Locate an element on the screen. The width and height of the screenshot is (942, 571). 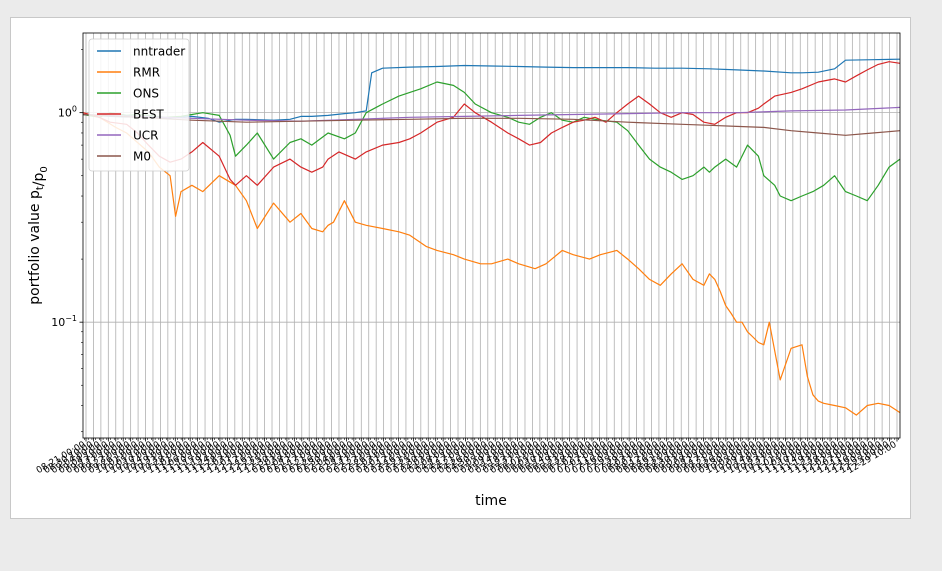
y-axis-title: portfolio value pt/p0 is located at coordinates (38, 235).